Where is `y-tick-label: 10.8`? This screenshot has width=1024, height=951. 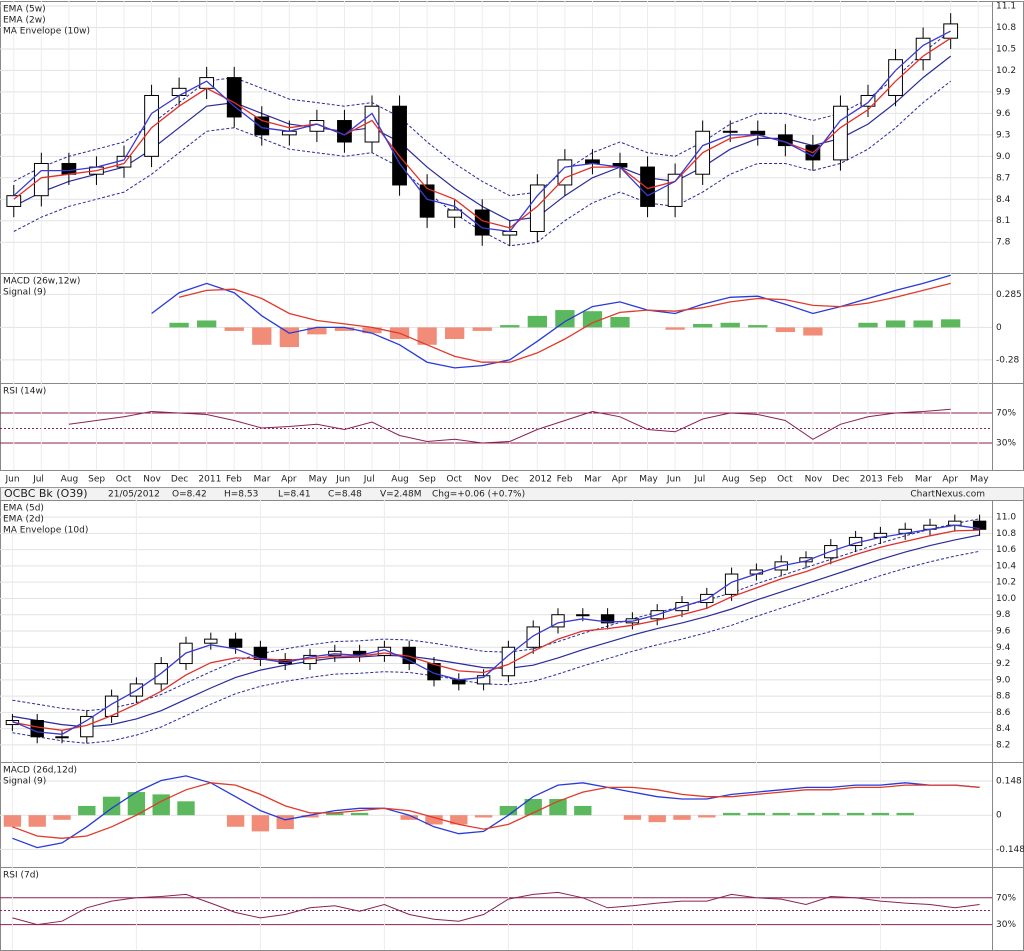 y-tick-label: 10.8 is located at coordinates (1006, 28).